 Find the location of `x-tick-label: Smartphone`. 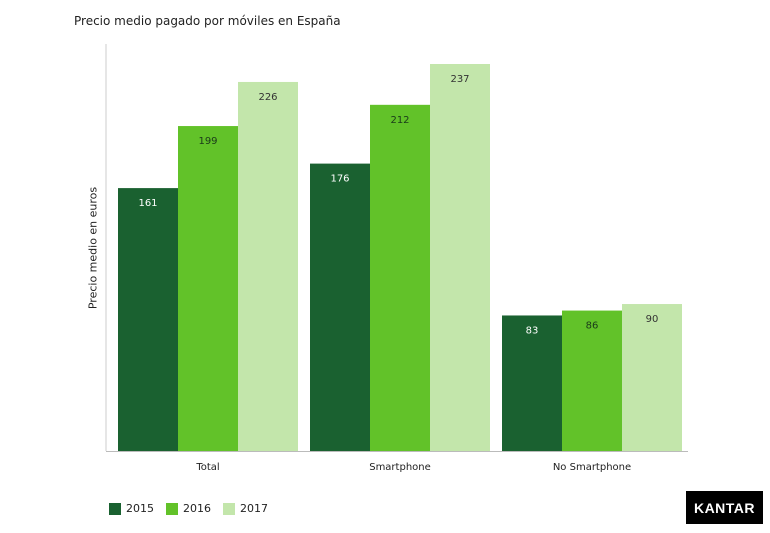

x-tick-label: Smartphone is located at coordinates (400, 467).